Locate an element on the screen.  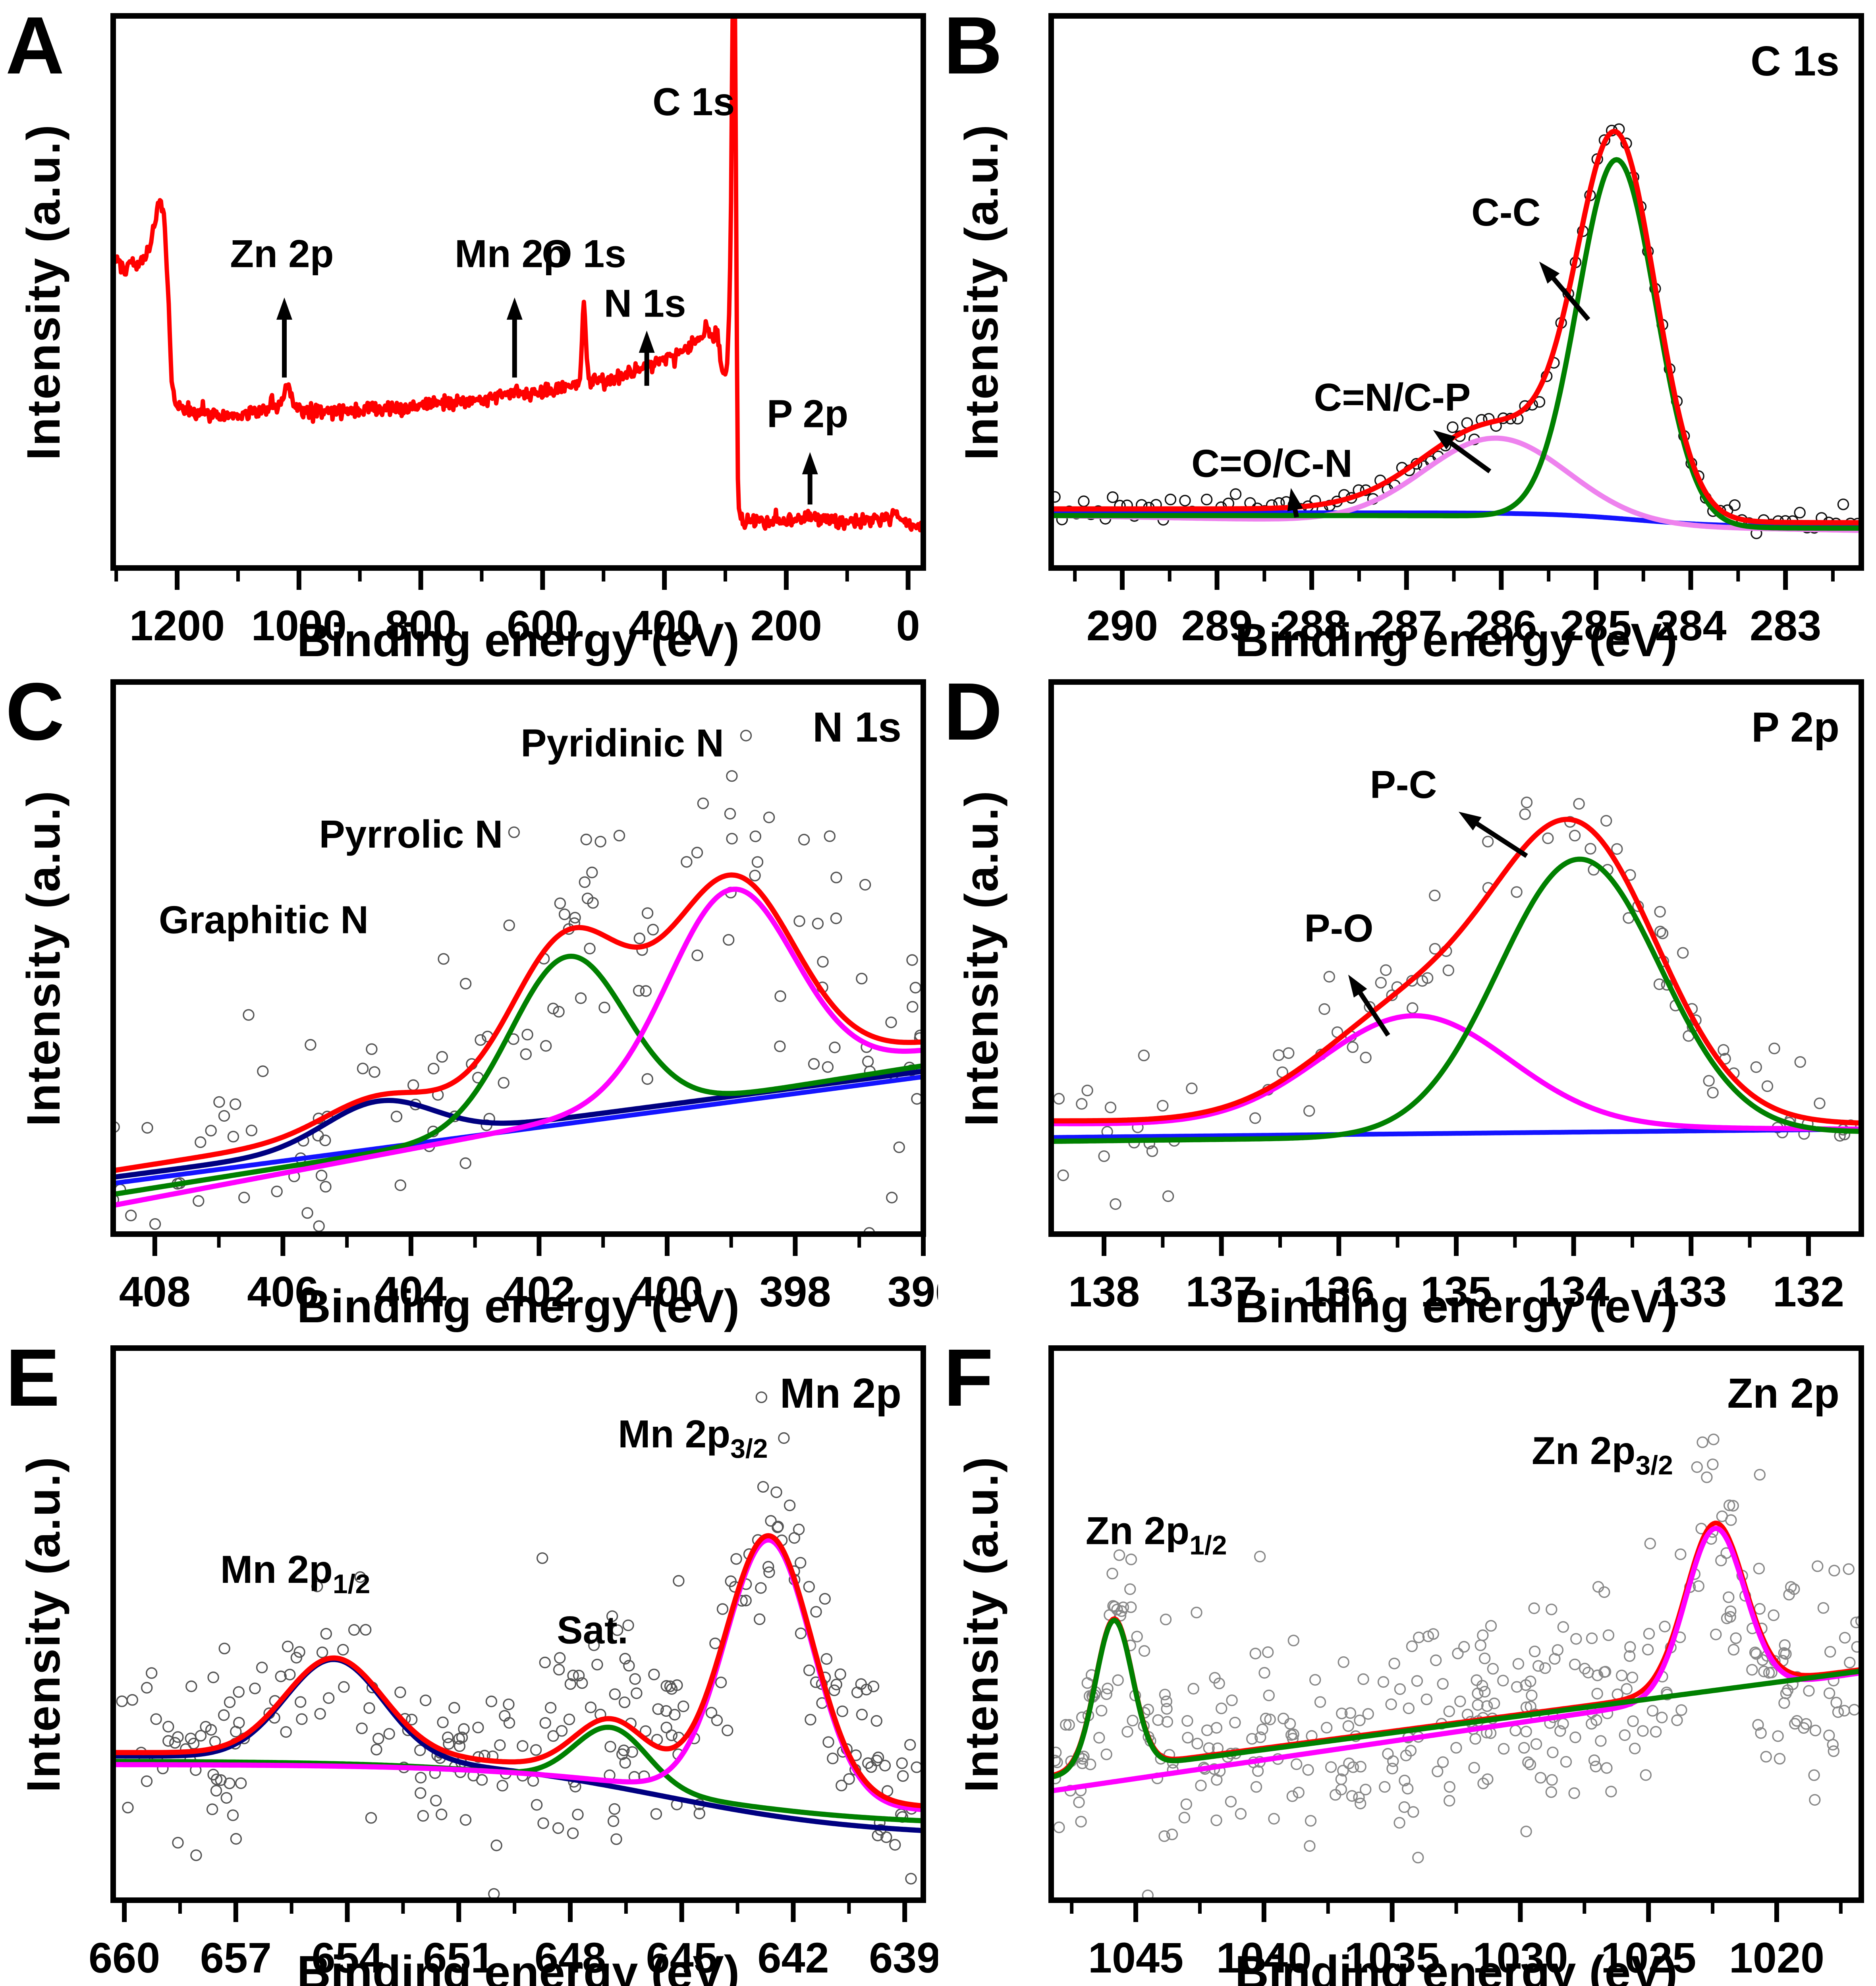
x-tick-label: 286 is located at coordinates (1501, 625).